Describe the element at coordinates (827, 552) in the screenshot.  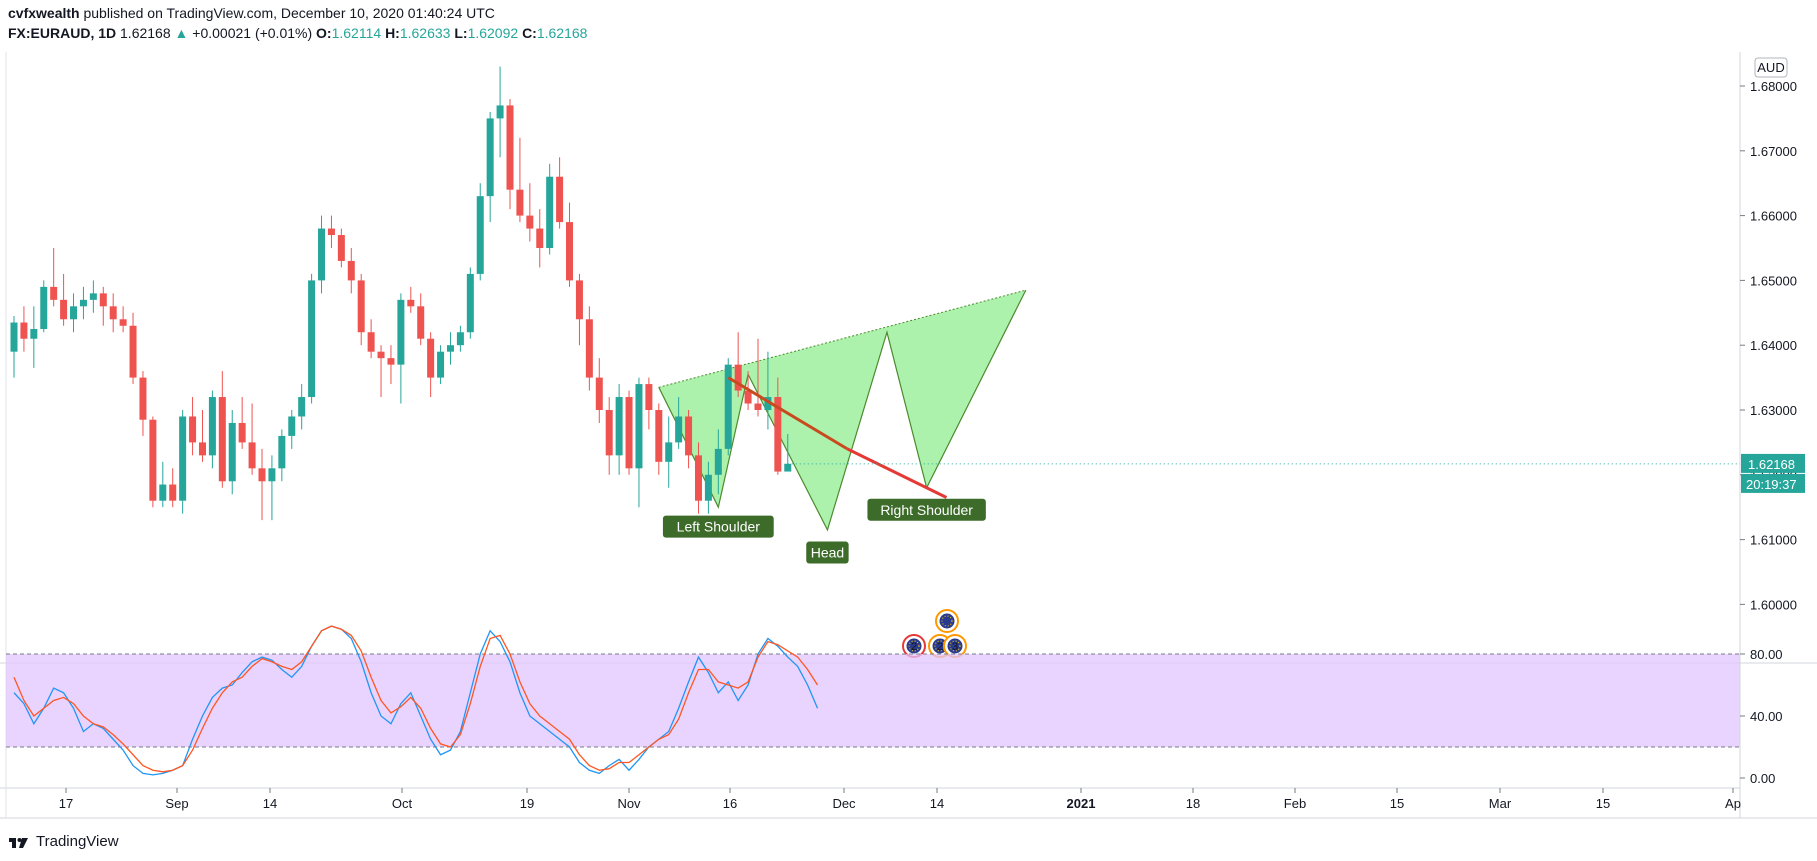
I see `head-label: Head` at that location.